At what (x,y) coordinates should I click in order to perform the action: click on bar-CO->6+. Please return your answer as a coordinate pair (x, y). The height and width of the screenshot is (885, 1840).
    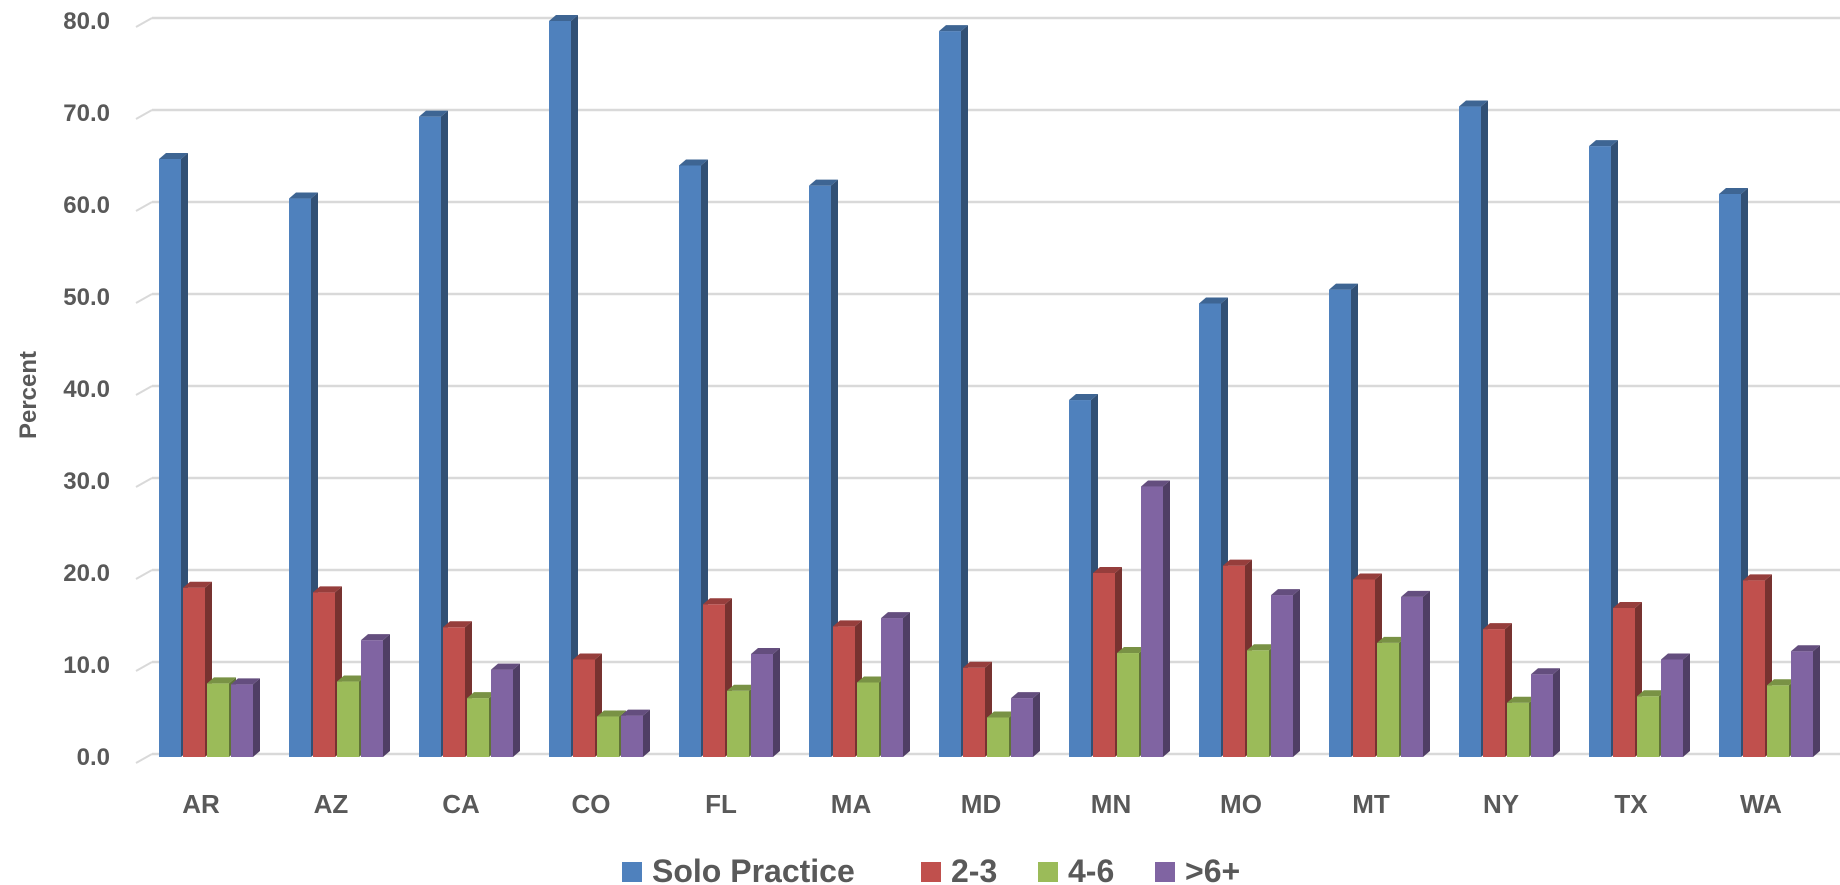
    Looking at the image, I should click on (635, 733).